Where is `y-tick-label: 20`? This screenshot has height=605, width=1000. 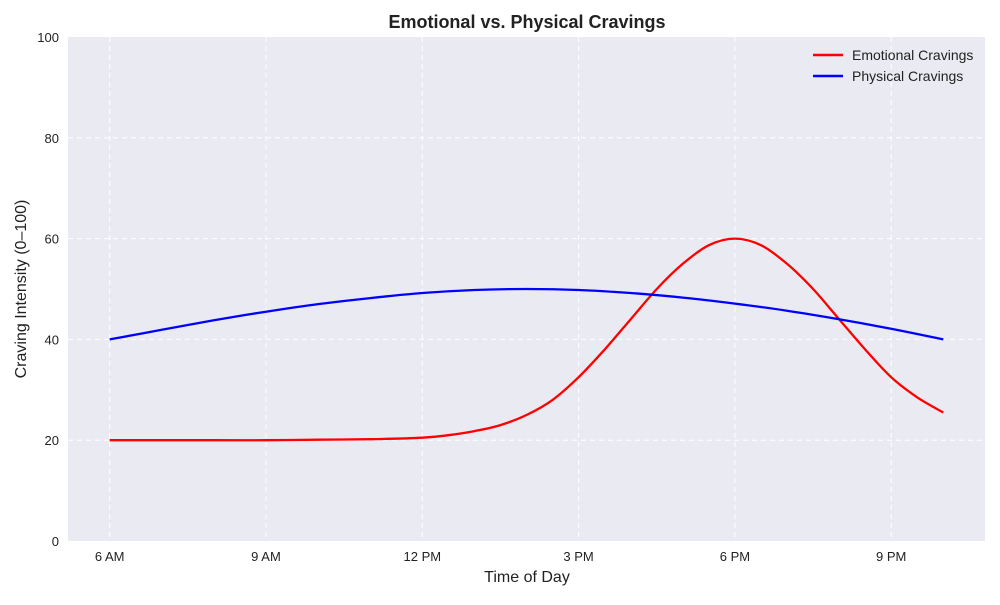 y-tick-label: 20 is located at coordinates (52, 440).